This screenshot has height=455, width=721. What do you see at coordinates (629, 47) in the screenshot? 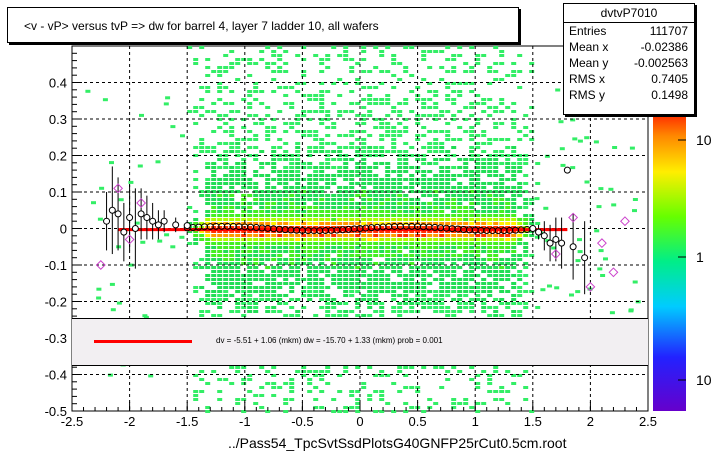
I see `stats-row: Mean x -0.02386` at bounding box center [629, 47].